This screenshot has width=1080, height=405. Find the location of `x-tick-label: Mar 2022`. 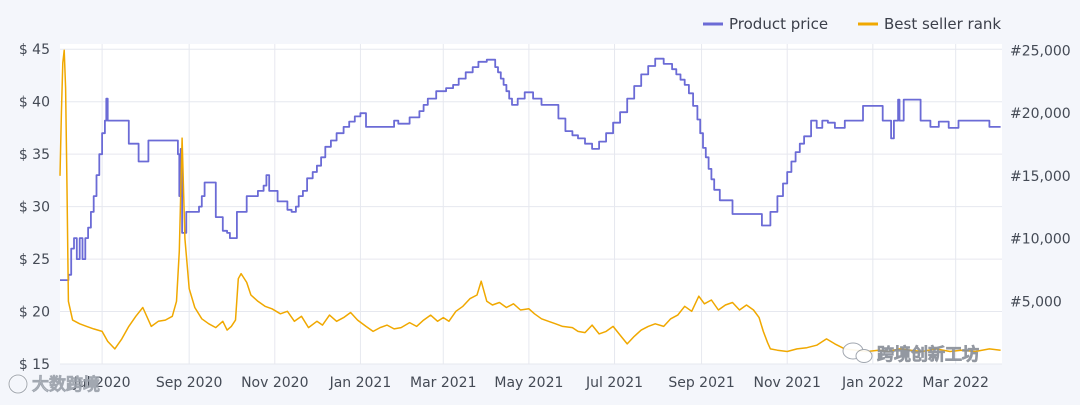

x-tick-label: Mar 2022 is located at coordinates (955, 383).